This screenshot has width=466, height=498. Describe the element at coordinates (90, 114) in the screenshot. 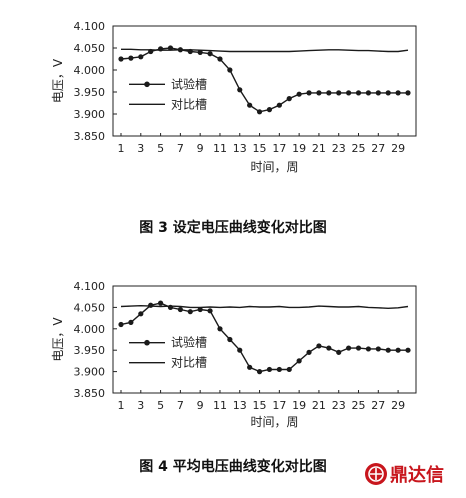

I see `y-tick-label: 3.900` at that location.